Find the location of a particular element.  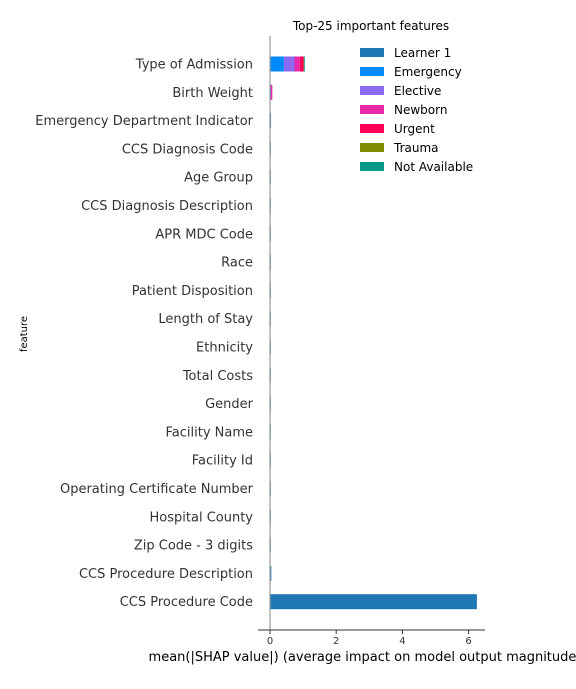

category-label: Gender is located at coordinates (229, 404).